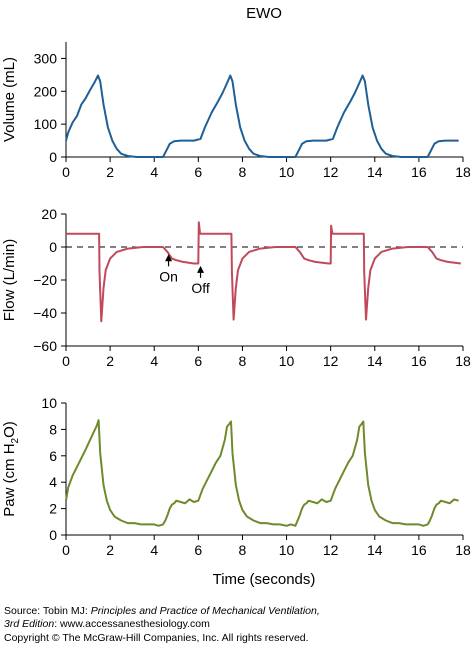 Image resolution: width=475 pixels, height=645 pixels. Describe the element at coordinates (45, 313) in the screenshot. I see `flow-y-tick-label: −40` at that location.